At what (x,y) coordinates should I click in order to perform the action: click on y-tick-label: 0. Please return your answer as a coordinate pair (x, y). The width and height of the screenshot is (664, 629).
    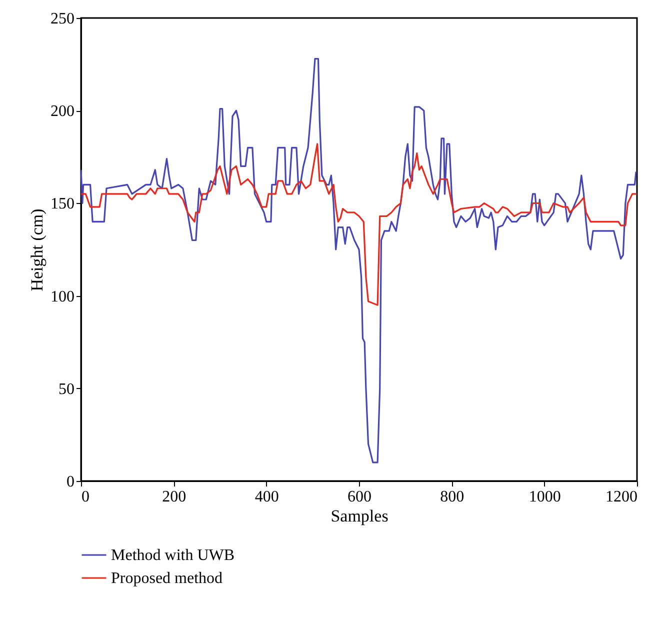
    Looking at the image, I should click on (70, 482).